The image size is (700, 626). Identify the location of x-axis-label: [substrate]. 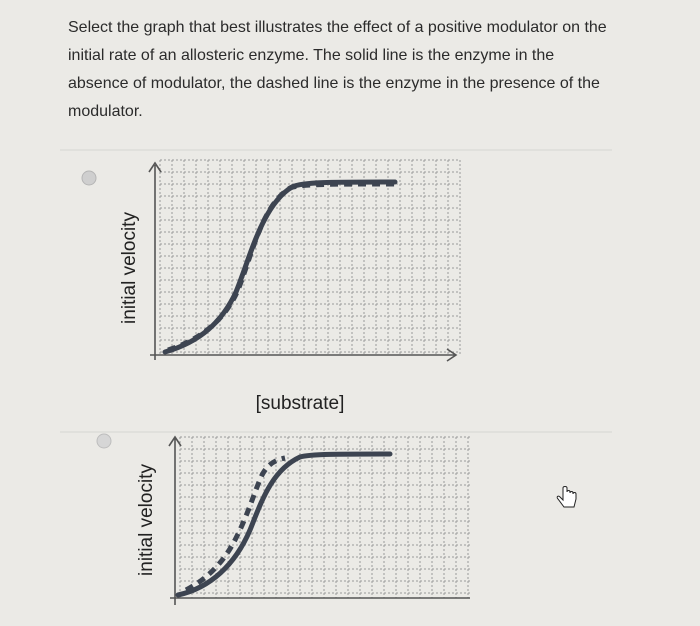
(300, 403).